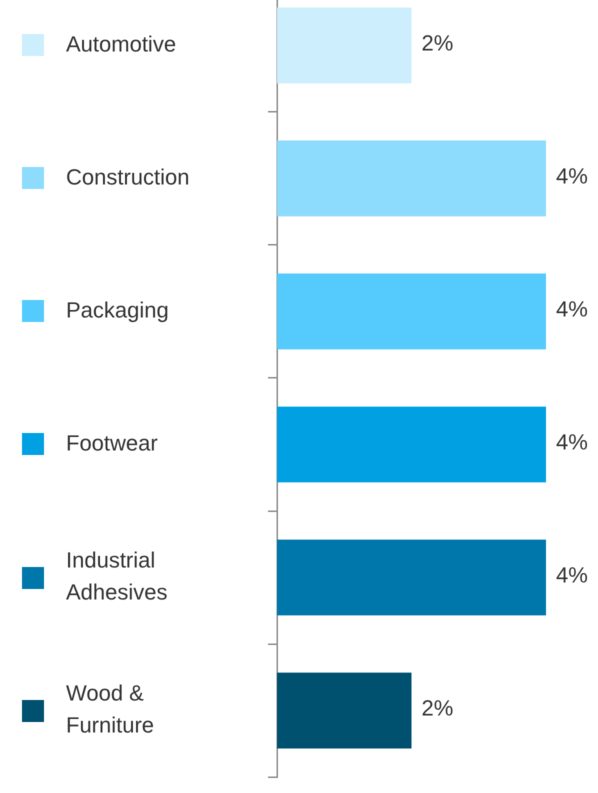 The width and height of the screenshot is (598, 793). I want to click on y-tick-label: Construction, so click(128, 177).